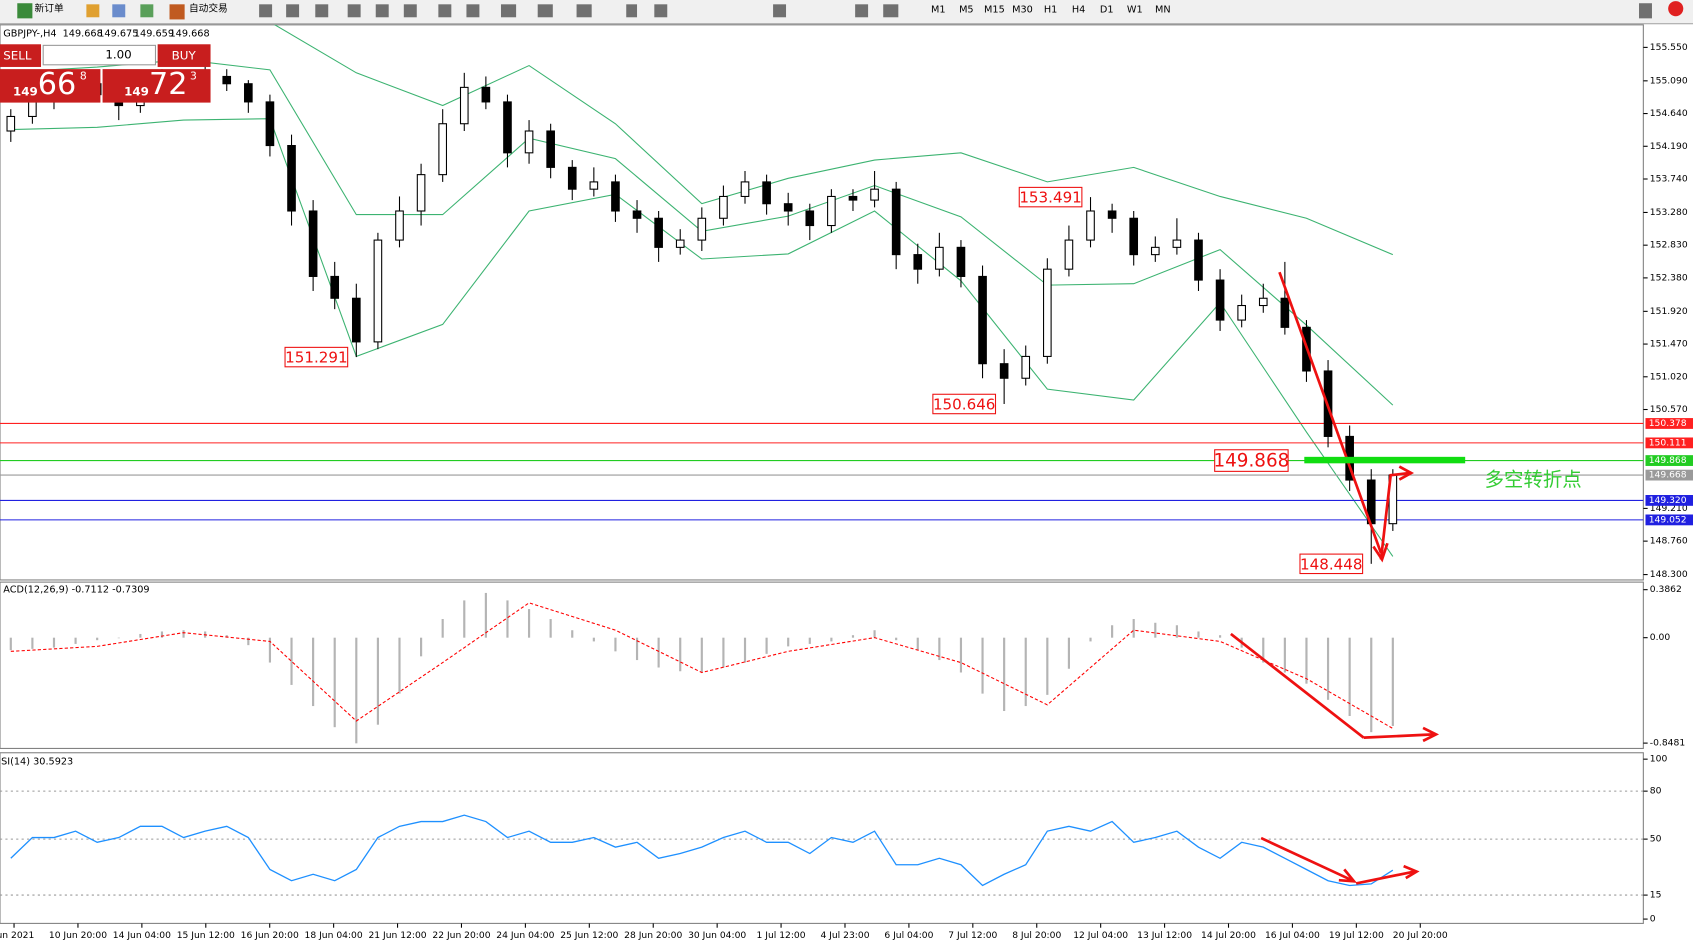 The image size is (1693, 945). I want to click on price-level-label: 149.868, so click(1668, 460).